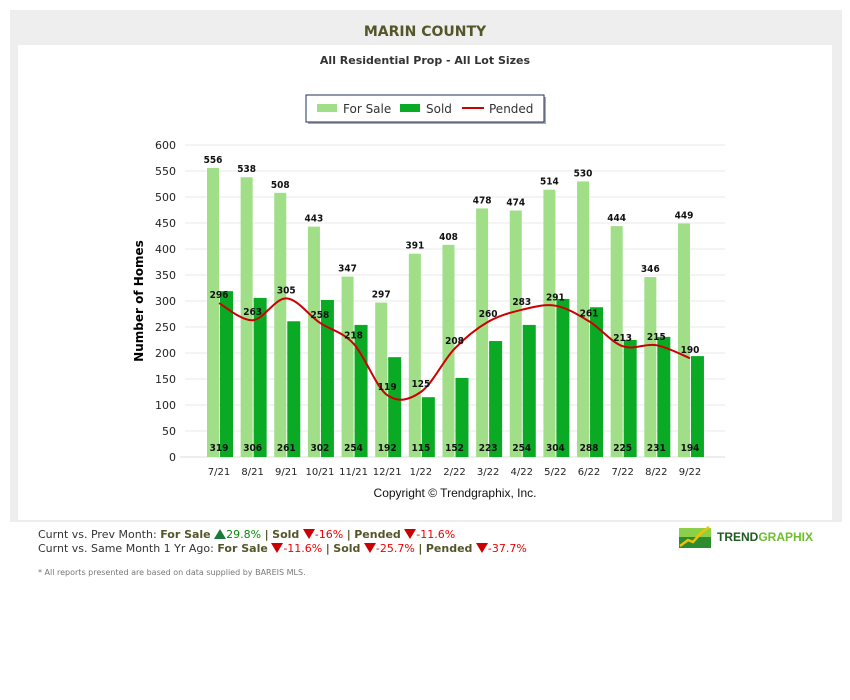  Describe the element at coordinates (690, 472) in the screenshot. I see `x-tick-label: 9/22` at that location.